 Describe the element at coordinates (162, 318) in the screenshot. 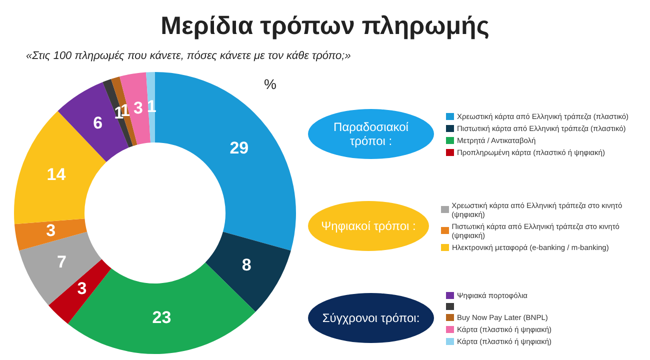

I see `data-label: 23` at that location.